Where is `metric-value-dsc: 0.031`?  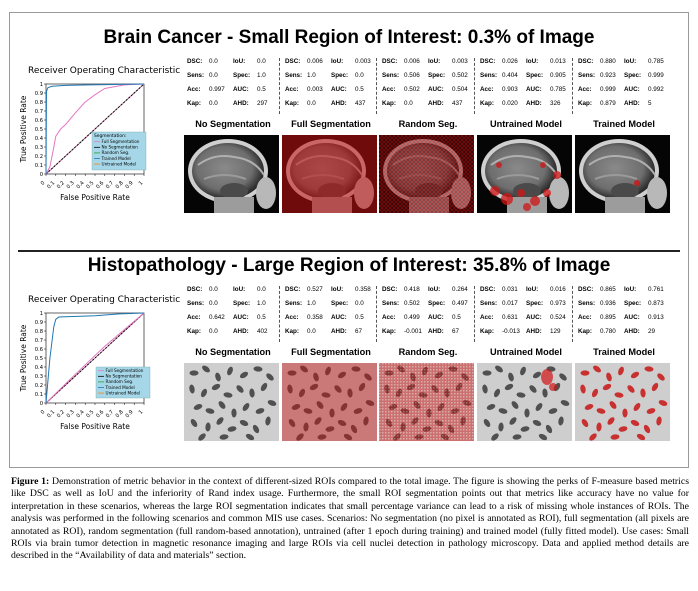
metric-value-dsc: 0.031 is located at coordinates (510, 289).